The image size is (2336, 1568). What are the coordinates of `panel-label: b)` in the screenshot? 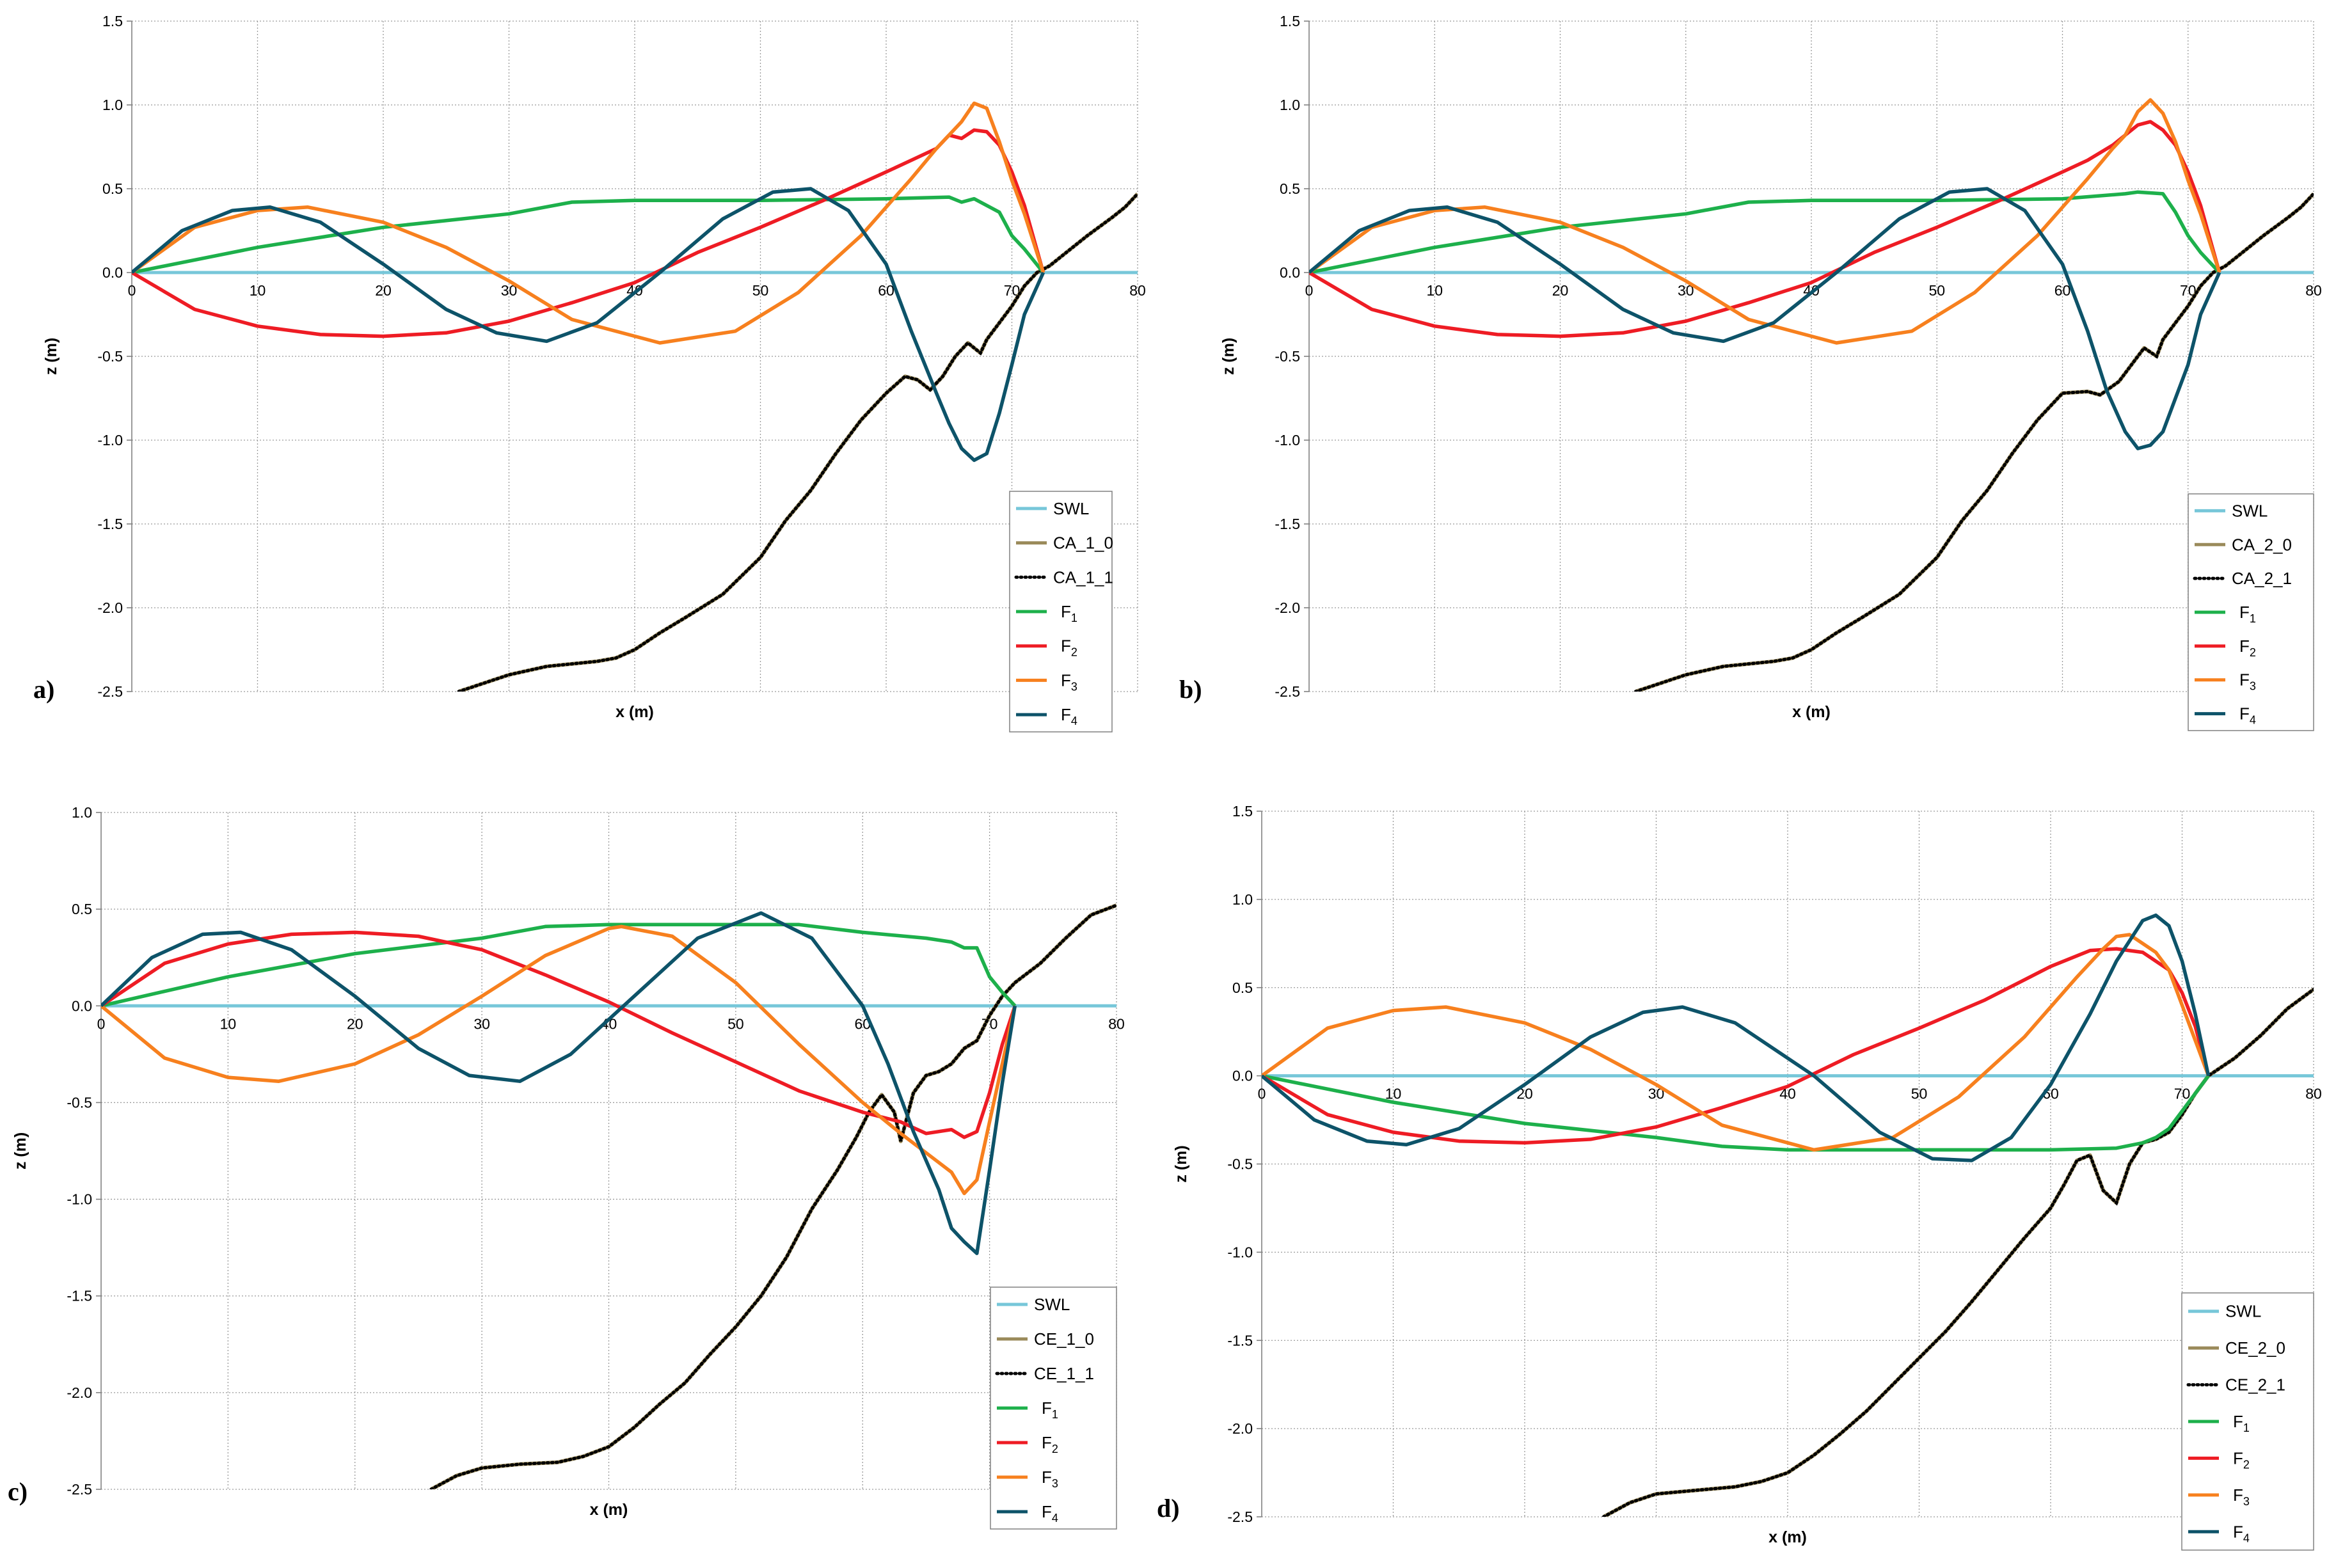 It's located at (1190, 689).